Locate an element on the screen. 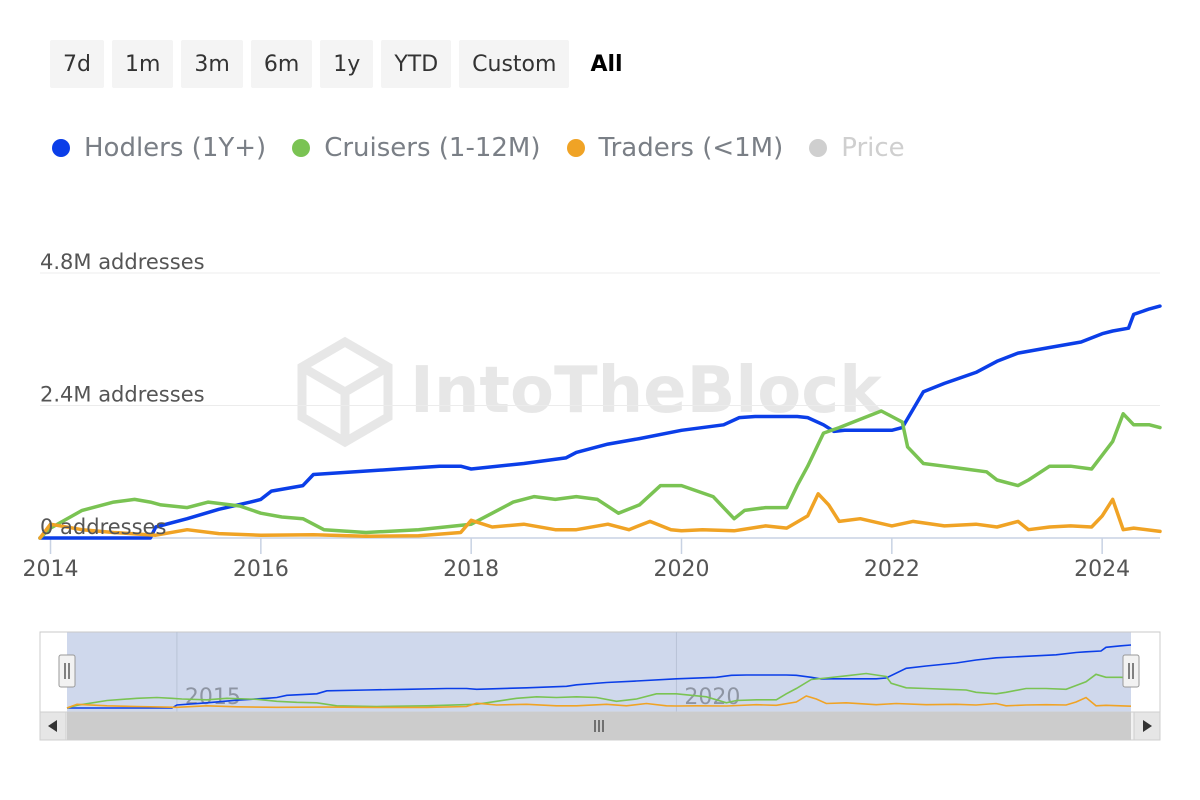 This screenshot has height=800, width=1200. y-tick-label: 4.8M addresses is located at coordinates (122, 262).